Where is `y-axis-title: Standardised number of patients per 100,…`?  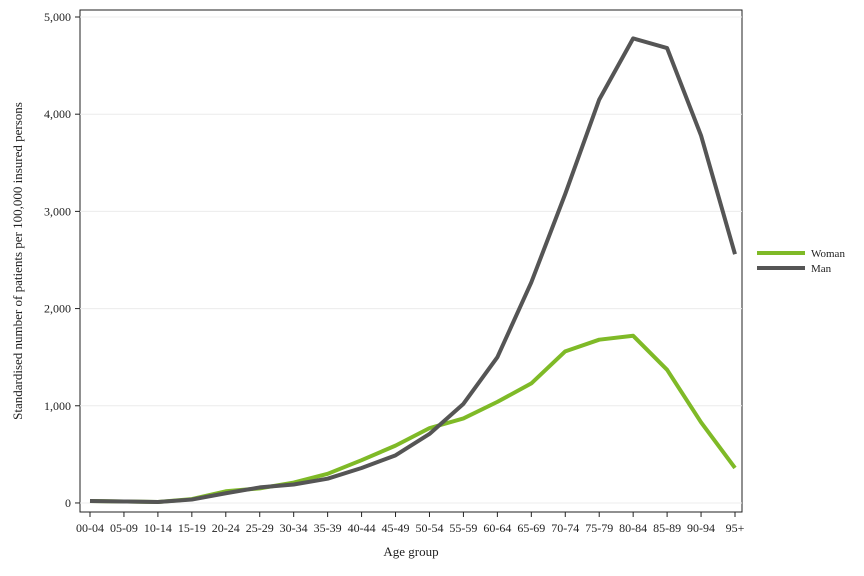 y-axis-title: Standardised number of patients per 100,… is located at coordinates (17, 261).